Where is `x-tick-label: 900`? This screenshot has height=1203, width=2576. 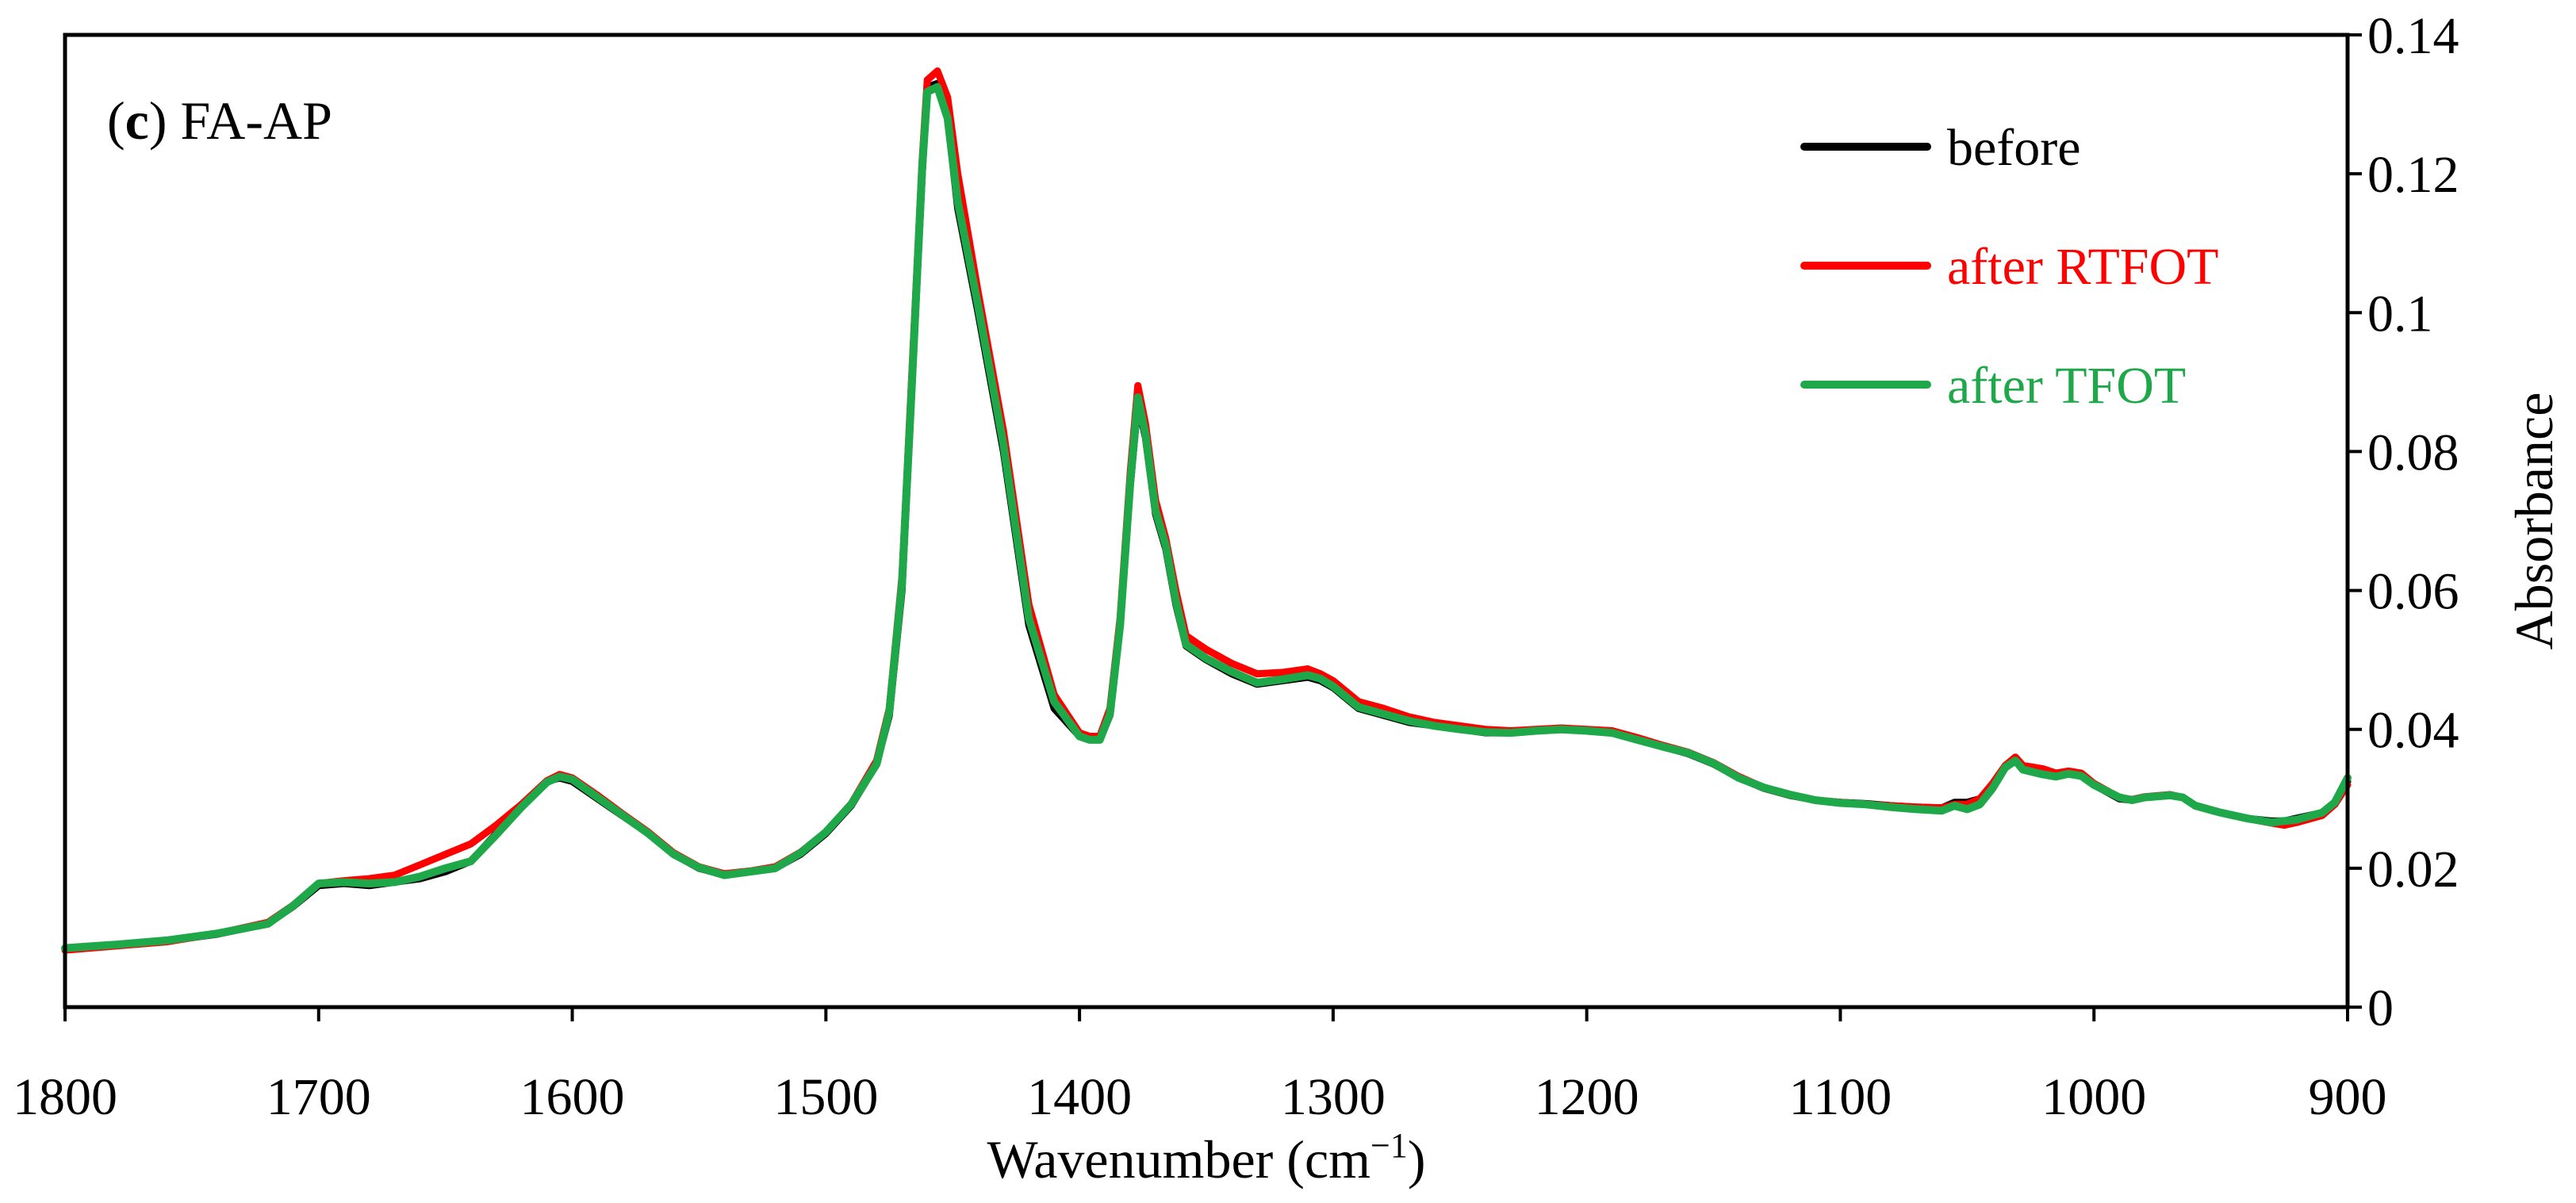
x-tick-label: 900 is located at coordinates (2348, 1097).